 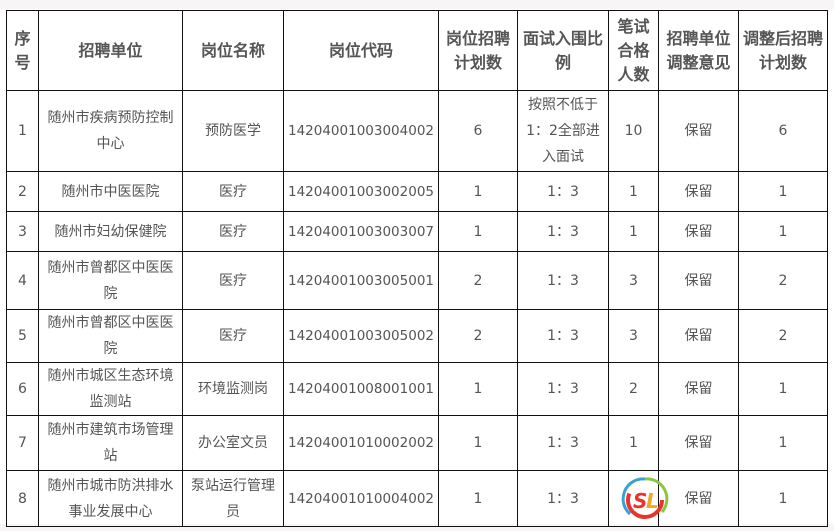 I want to click on unit-cell: 随州市妇幼保健院, so click(x=110, y=231).